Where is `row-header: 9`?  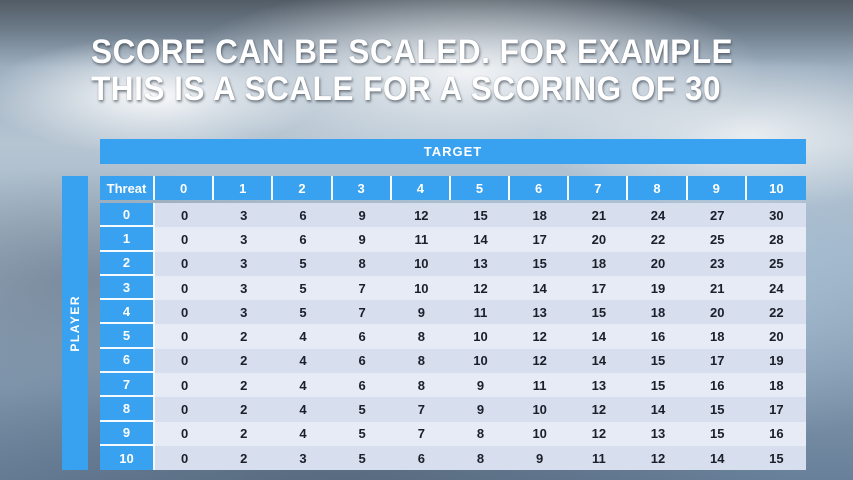
row-header: 9 is located at coordinates (127, 433).